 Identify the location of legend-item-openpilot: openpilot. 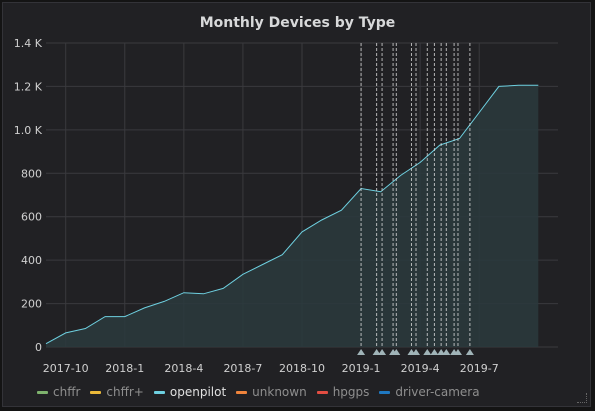
(190, 392).